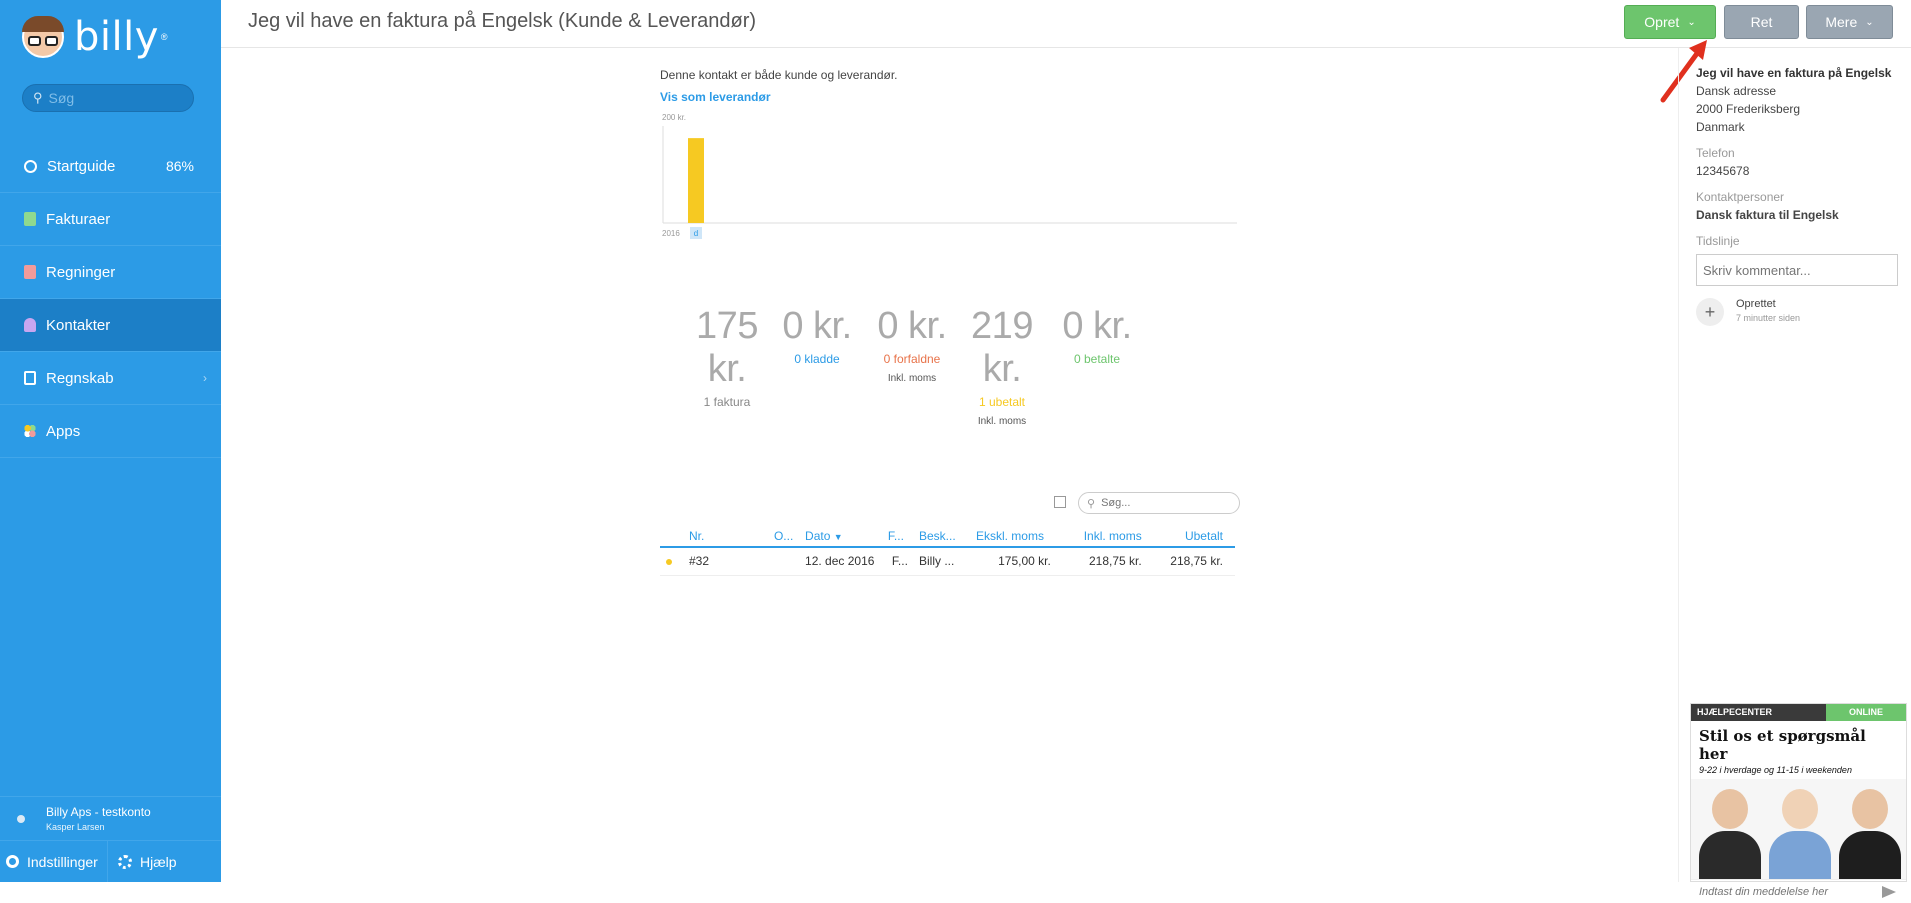  What do you see at coordinates (1736, 91) in the screenshot?
I see `address-line-1: Dansk adresse` at bounding box center [1736, 91].